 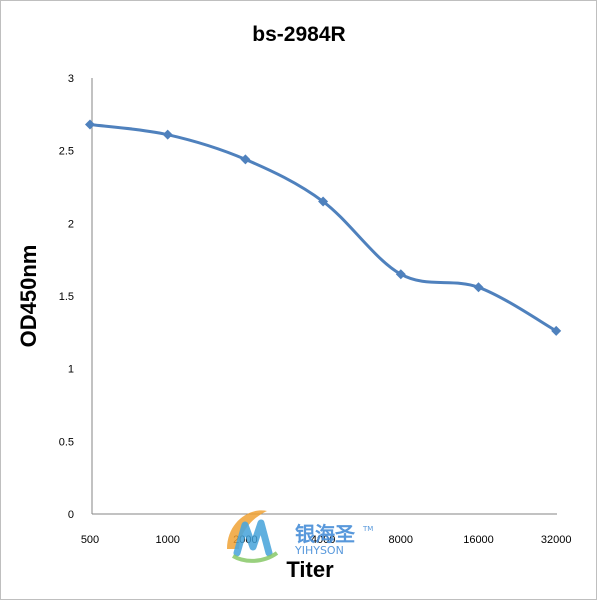 What do you see at coordinates (319, 550) in the screenshot?
I see `watermark-brand-en: YIHYSON` at bounding box center [319, 550].